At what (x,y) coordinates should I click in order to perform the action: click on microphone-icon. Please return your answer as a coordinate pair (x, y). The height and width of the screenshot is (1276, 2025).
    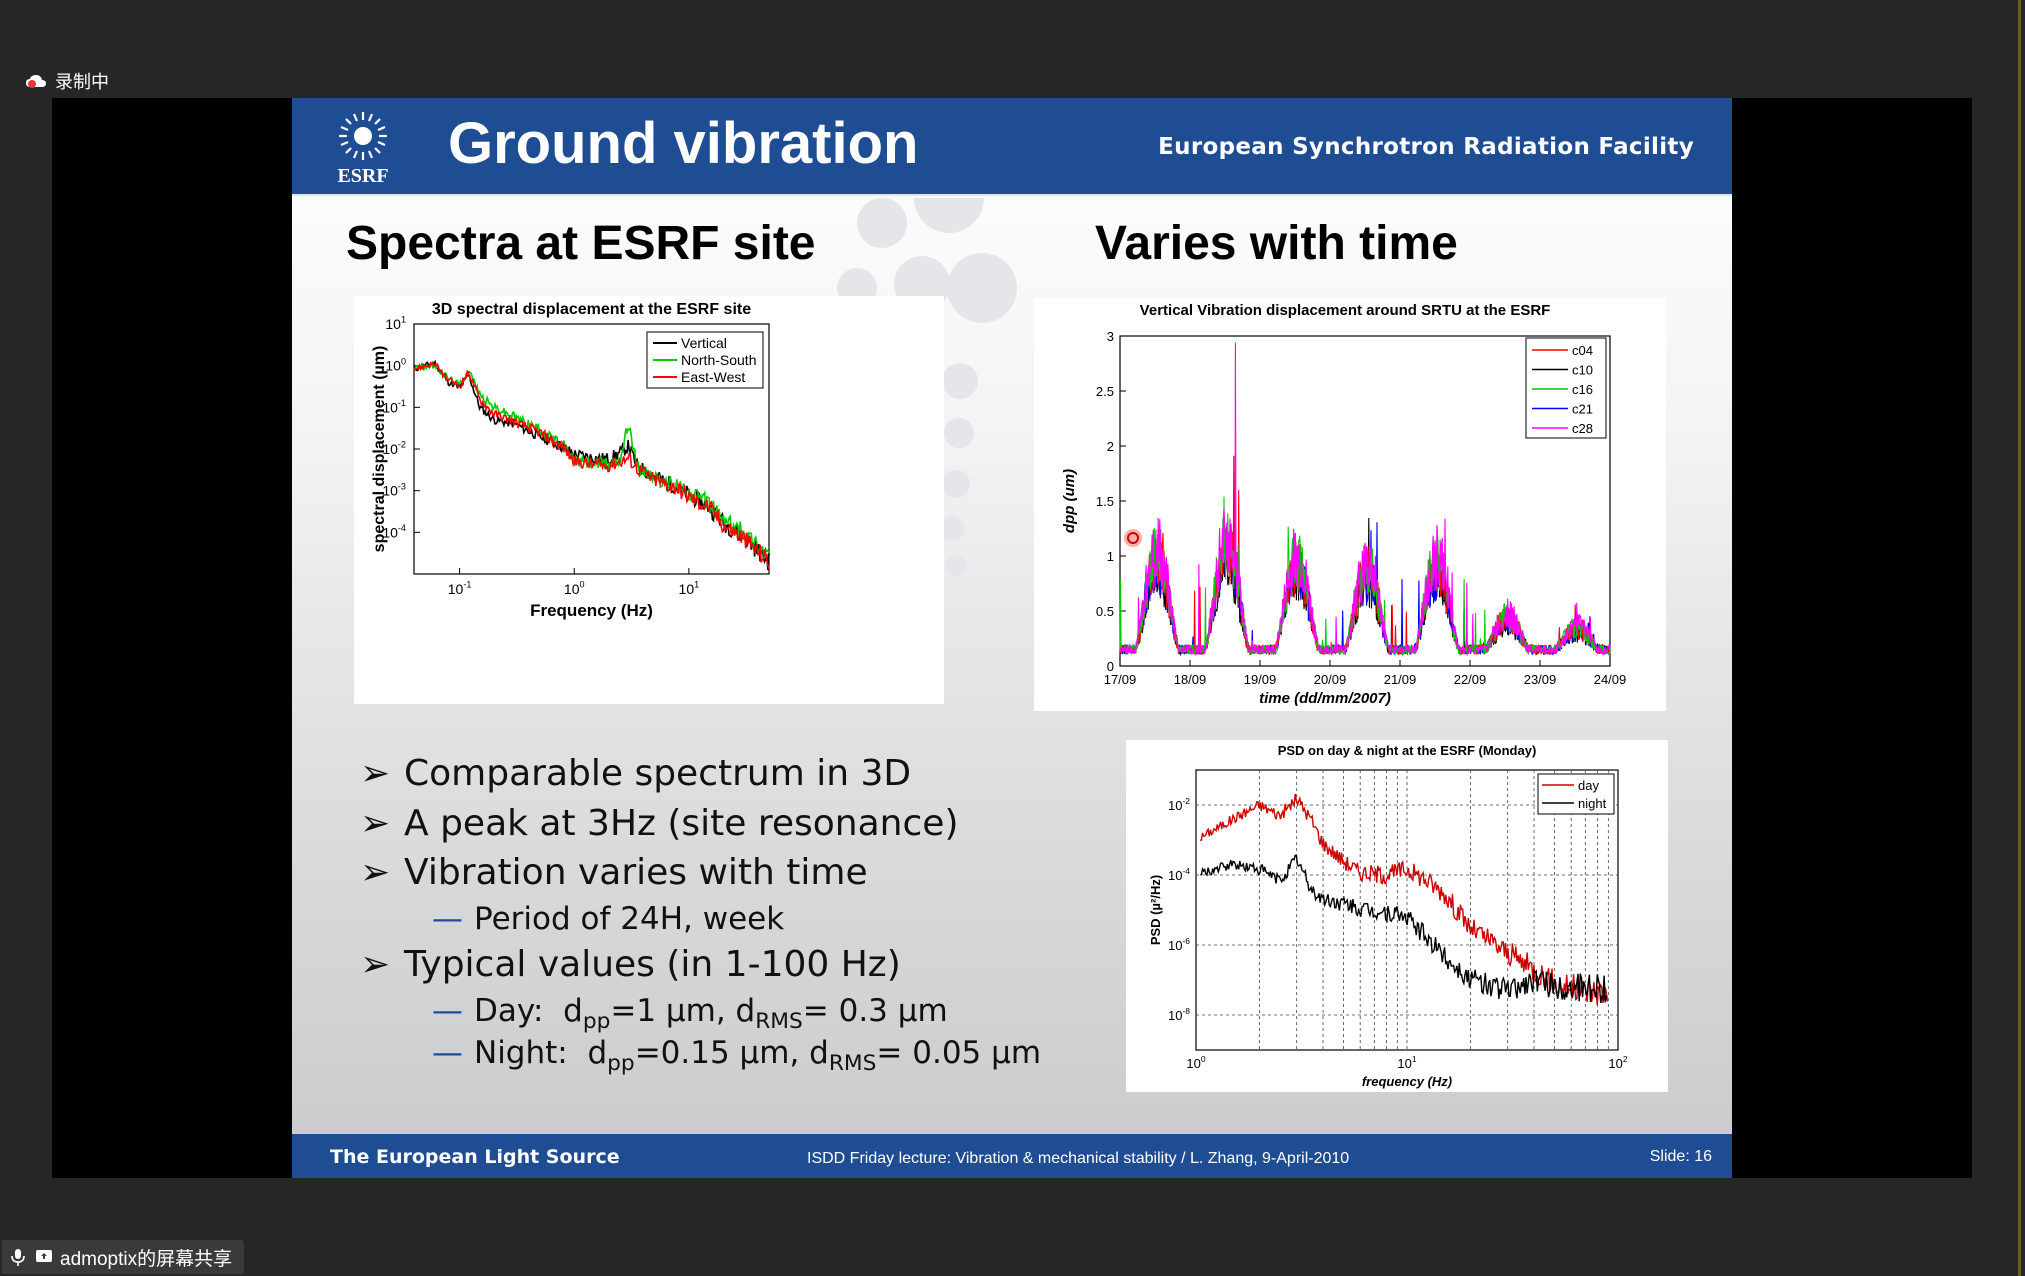
    Looking at the image, I should click on (18, 1257).